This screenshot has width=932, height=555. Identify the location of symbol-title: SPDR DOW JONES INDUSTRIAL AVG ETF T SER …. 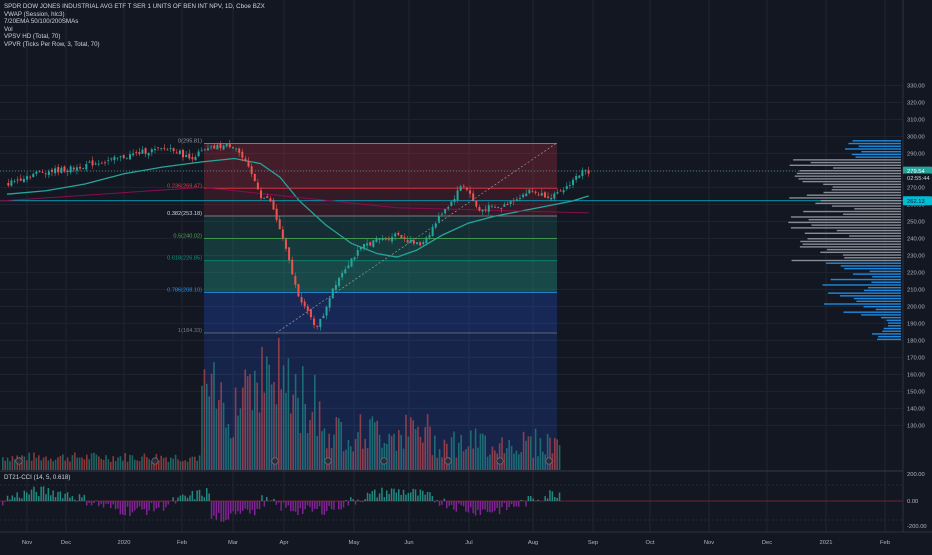
(134, 7).